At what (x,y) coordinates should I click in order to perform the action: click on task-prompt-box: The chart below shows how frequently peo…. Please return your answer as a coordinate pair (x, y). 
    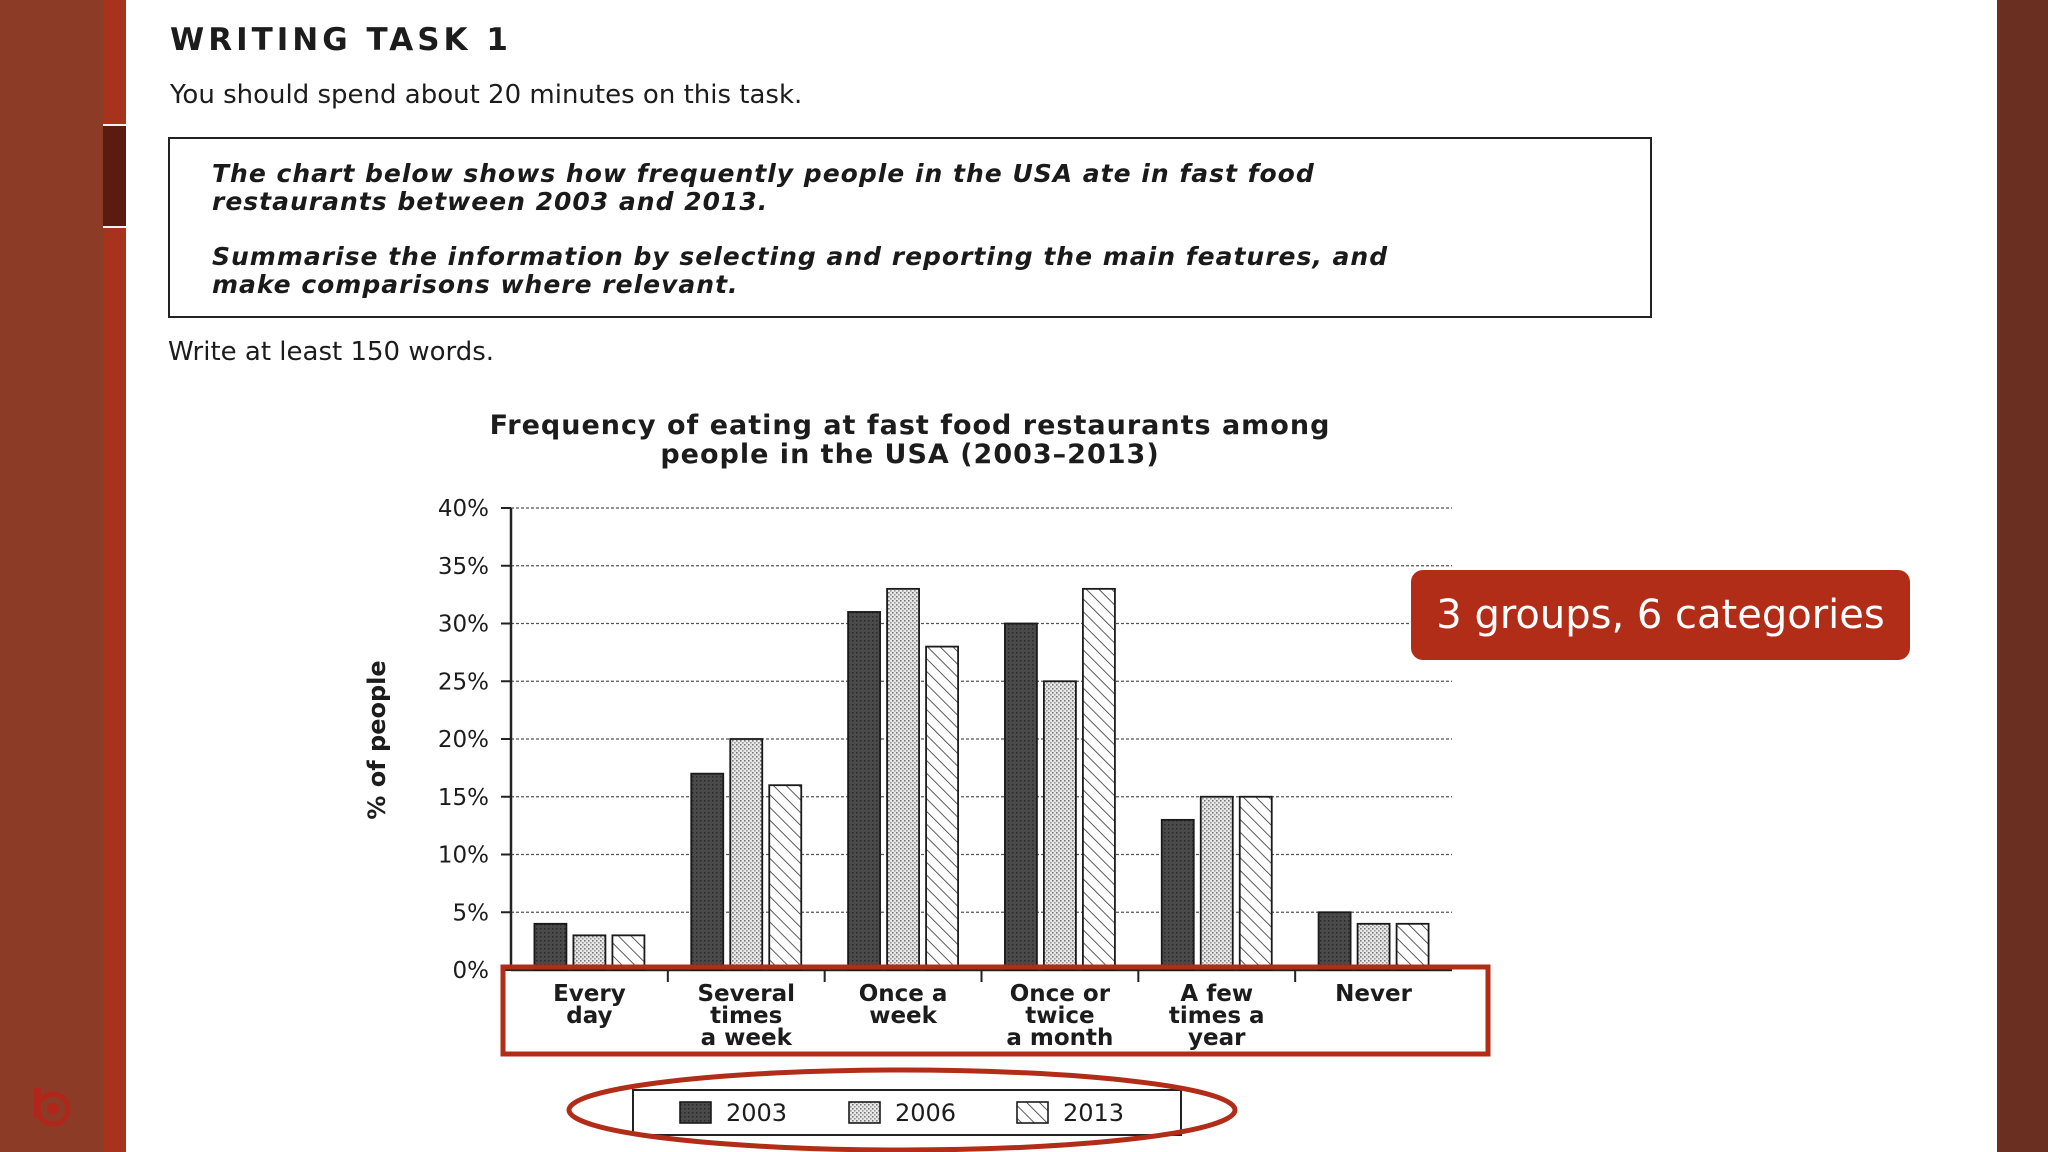
    Looking at the image, I should click on (910, 227).